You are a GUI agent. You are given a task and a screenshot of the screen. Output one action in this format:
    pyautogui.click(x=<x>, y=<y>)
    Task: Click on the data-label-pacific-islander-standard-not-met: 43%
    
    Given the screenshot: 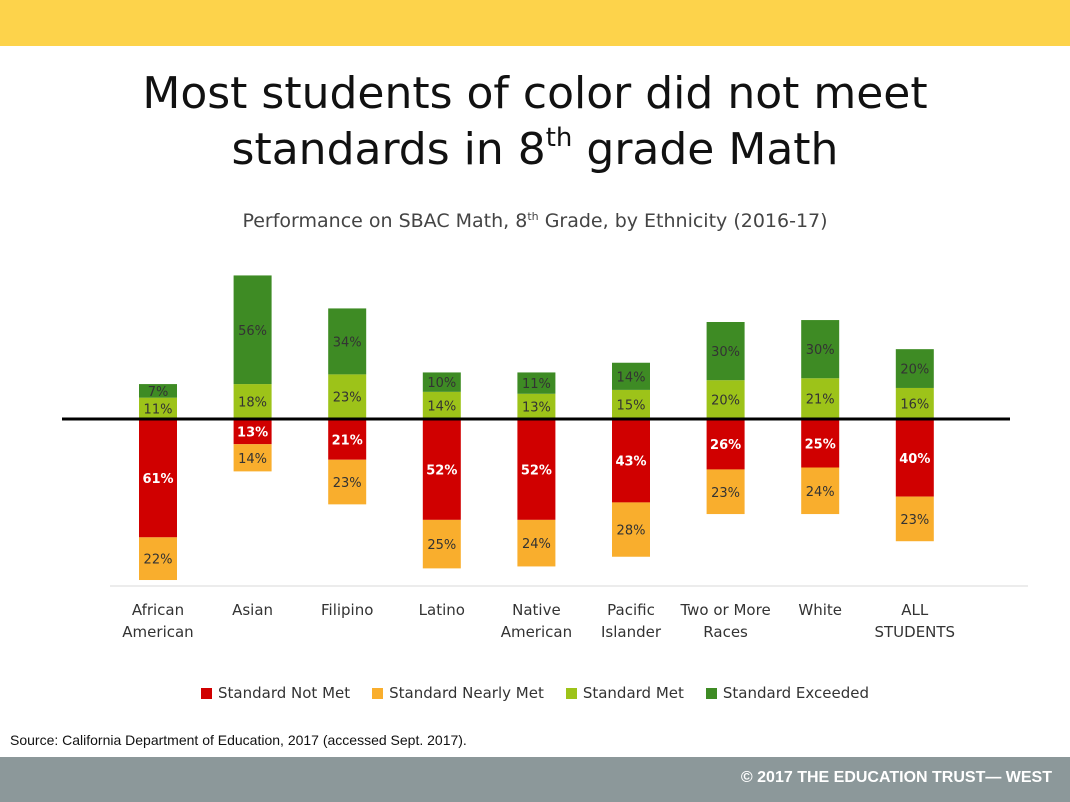 What is the action you would take?
    pyautogui.click(x=630, y=462)
    